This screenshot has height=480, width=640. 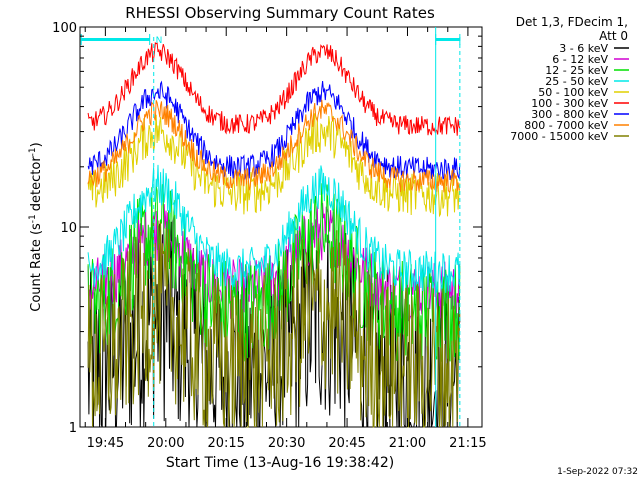 I want to click on y-tick-label: 1, so click(x=73, y=428).